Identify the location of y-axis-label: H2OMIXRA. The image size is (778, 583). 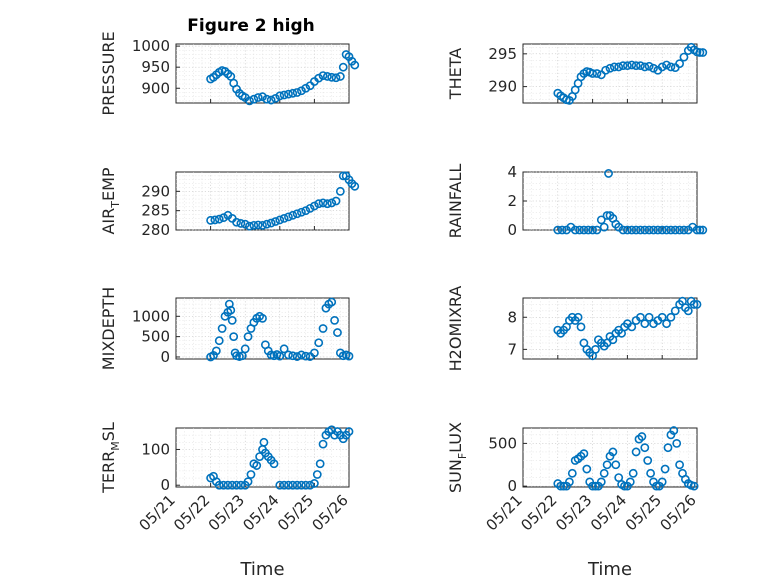
(455, 329).